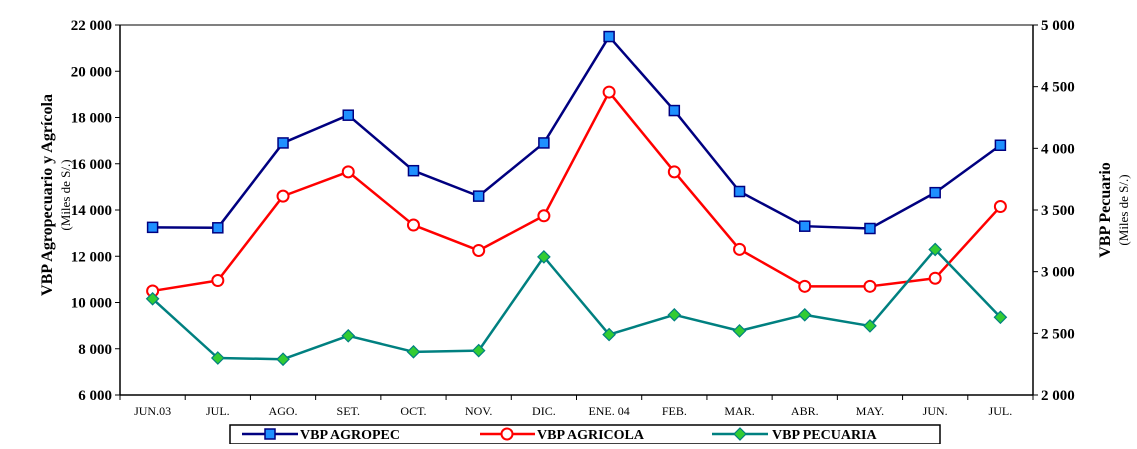 This screenshot has width=1137, height=449. I want to click on x-tick-label: FEB., so click(674, 411).